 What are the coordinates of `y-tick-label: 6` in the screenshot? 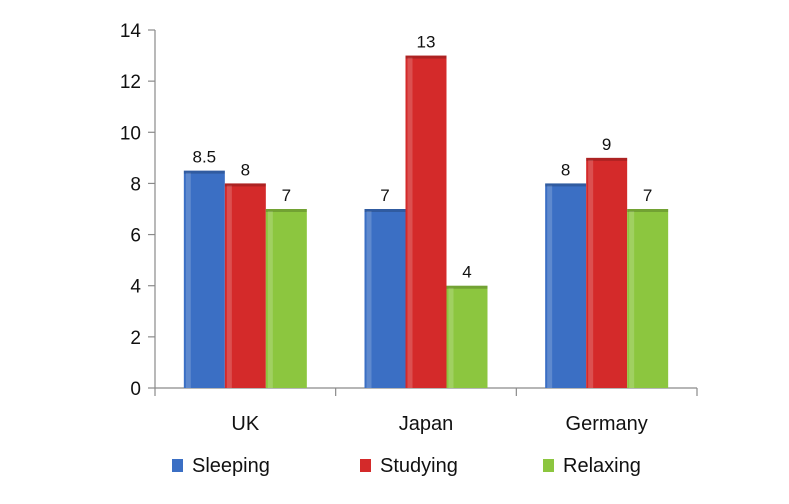 It's located at (135, 236).